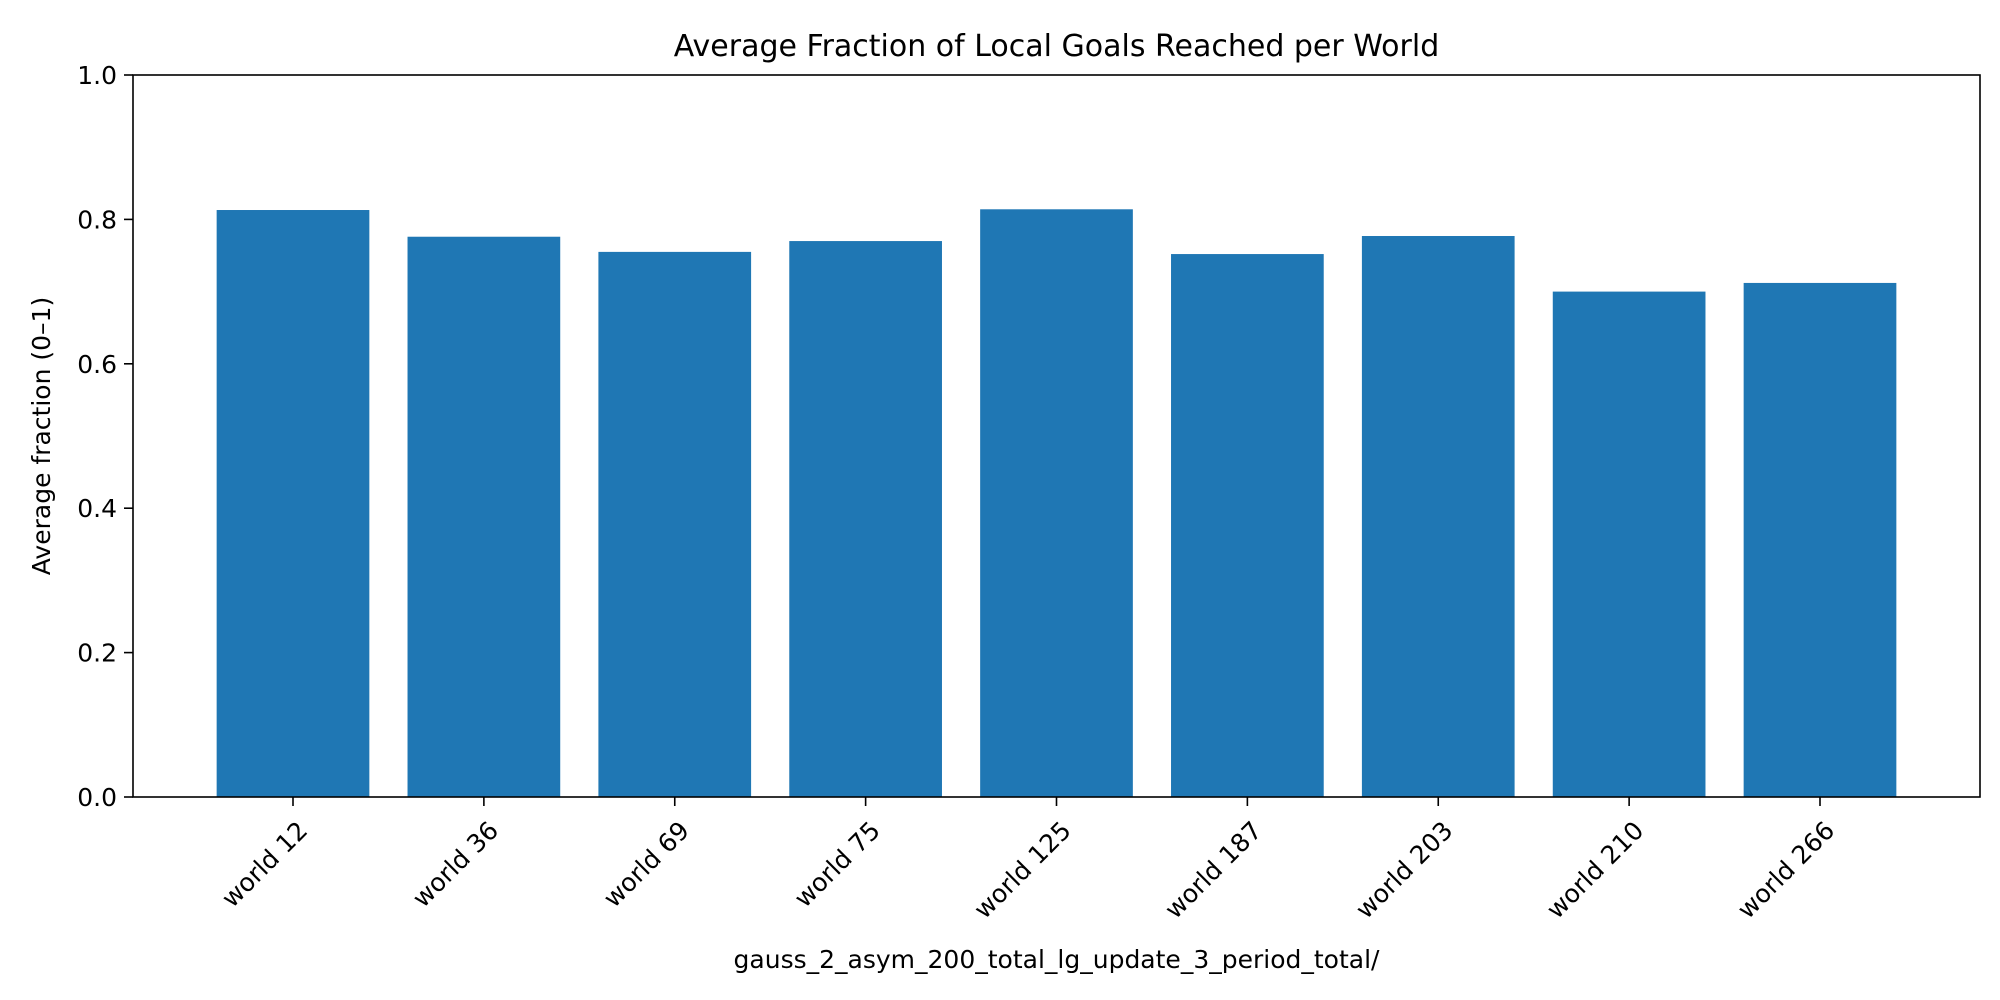 This screenshot has height=1000, width=2000. I want to click on y-tick-label: 0.8, so click(97, 219).